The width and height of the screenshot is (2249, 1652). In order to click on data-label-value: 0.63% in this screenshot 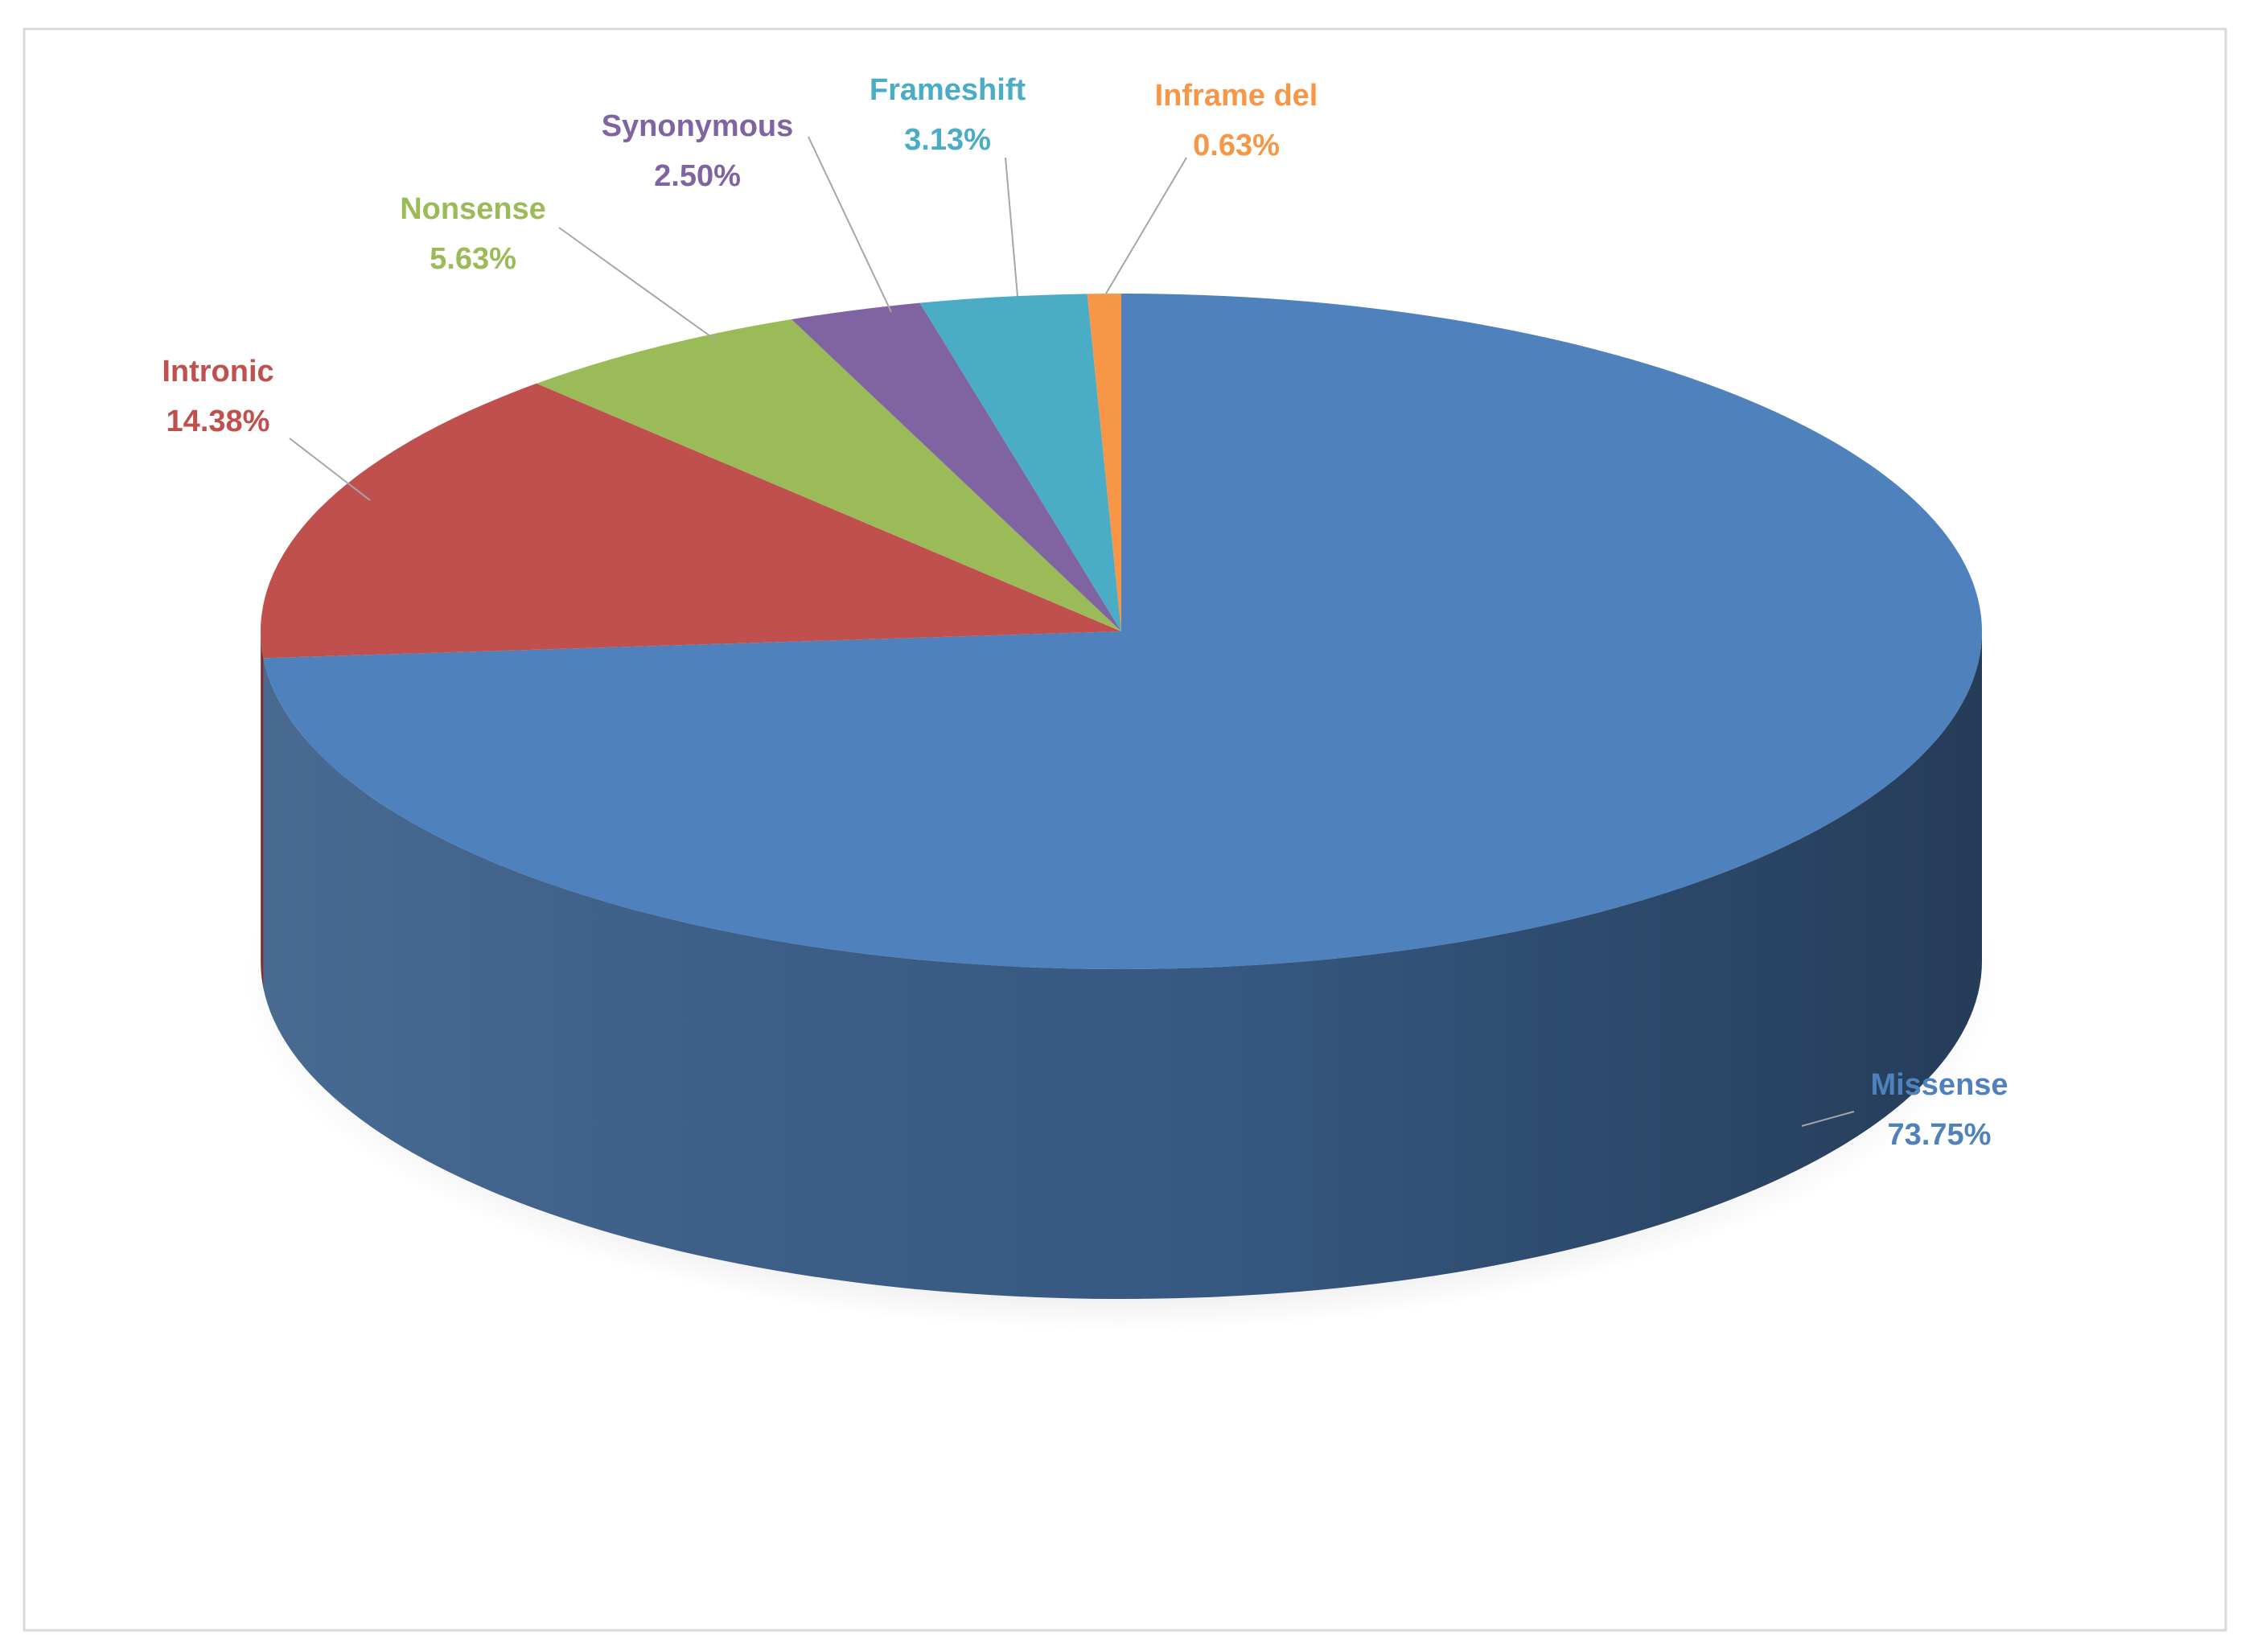, I will do `click(1236, 145)`.